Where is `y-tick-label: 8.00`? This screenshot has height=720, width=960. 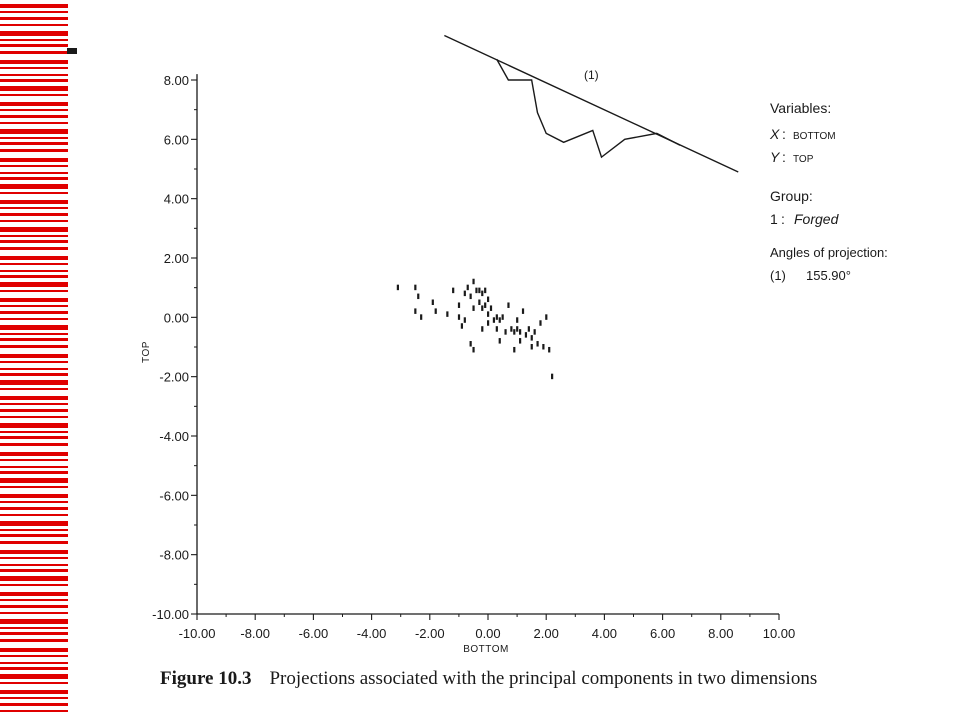
y-tick-label: 8.00 is located at coordinates (176, 80).